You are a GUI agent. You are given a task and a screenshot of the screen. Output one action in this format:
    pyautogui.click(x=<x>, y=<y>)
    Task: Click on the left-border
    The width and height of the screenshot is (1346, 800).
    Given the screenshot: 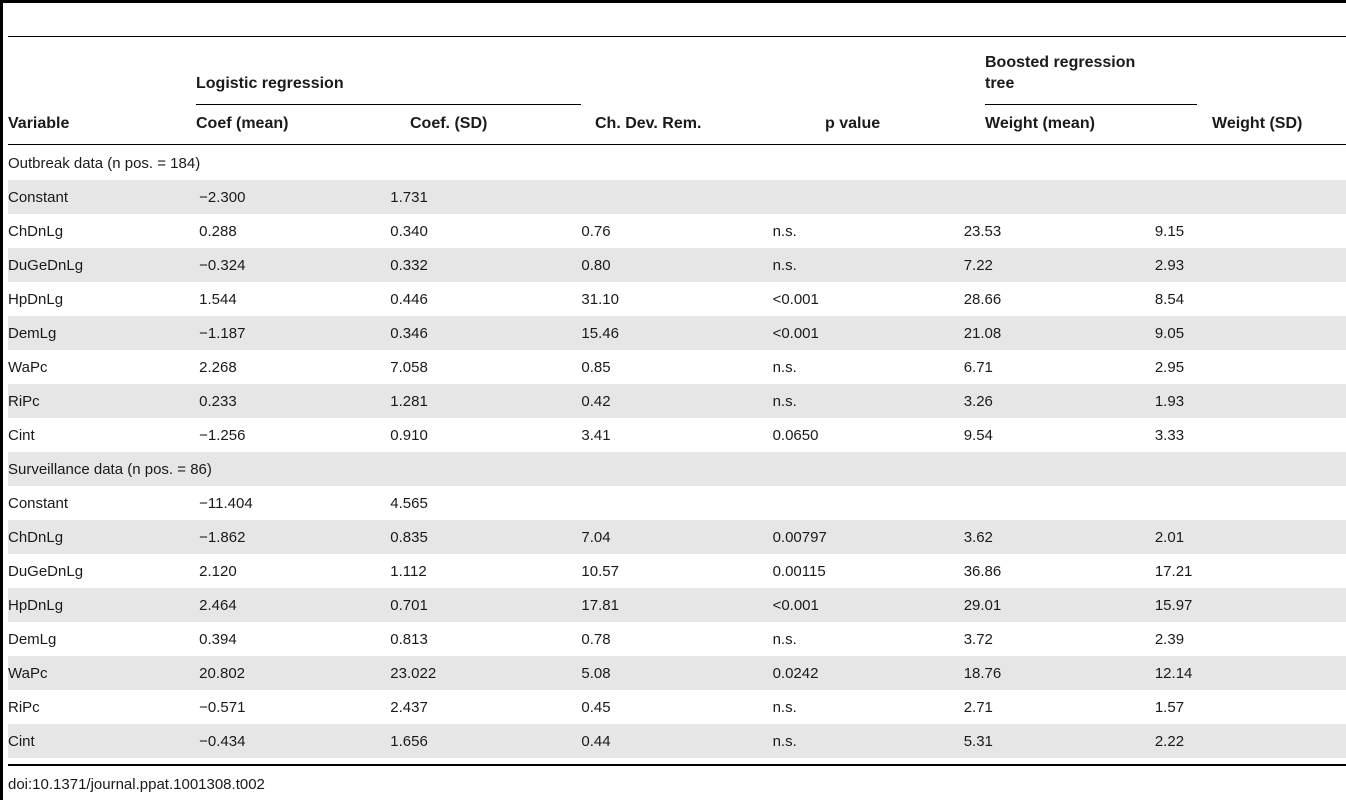 What is the action you would take?
    pyautogui.click(x=1, y=400)
    